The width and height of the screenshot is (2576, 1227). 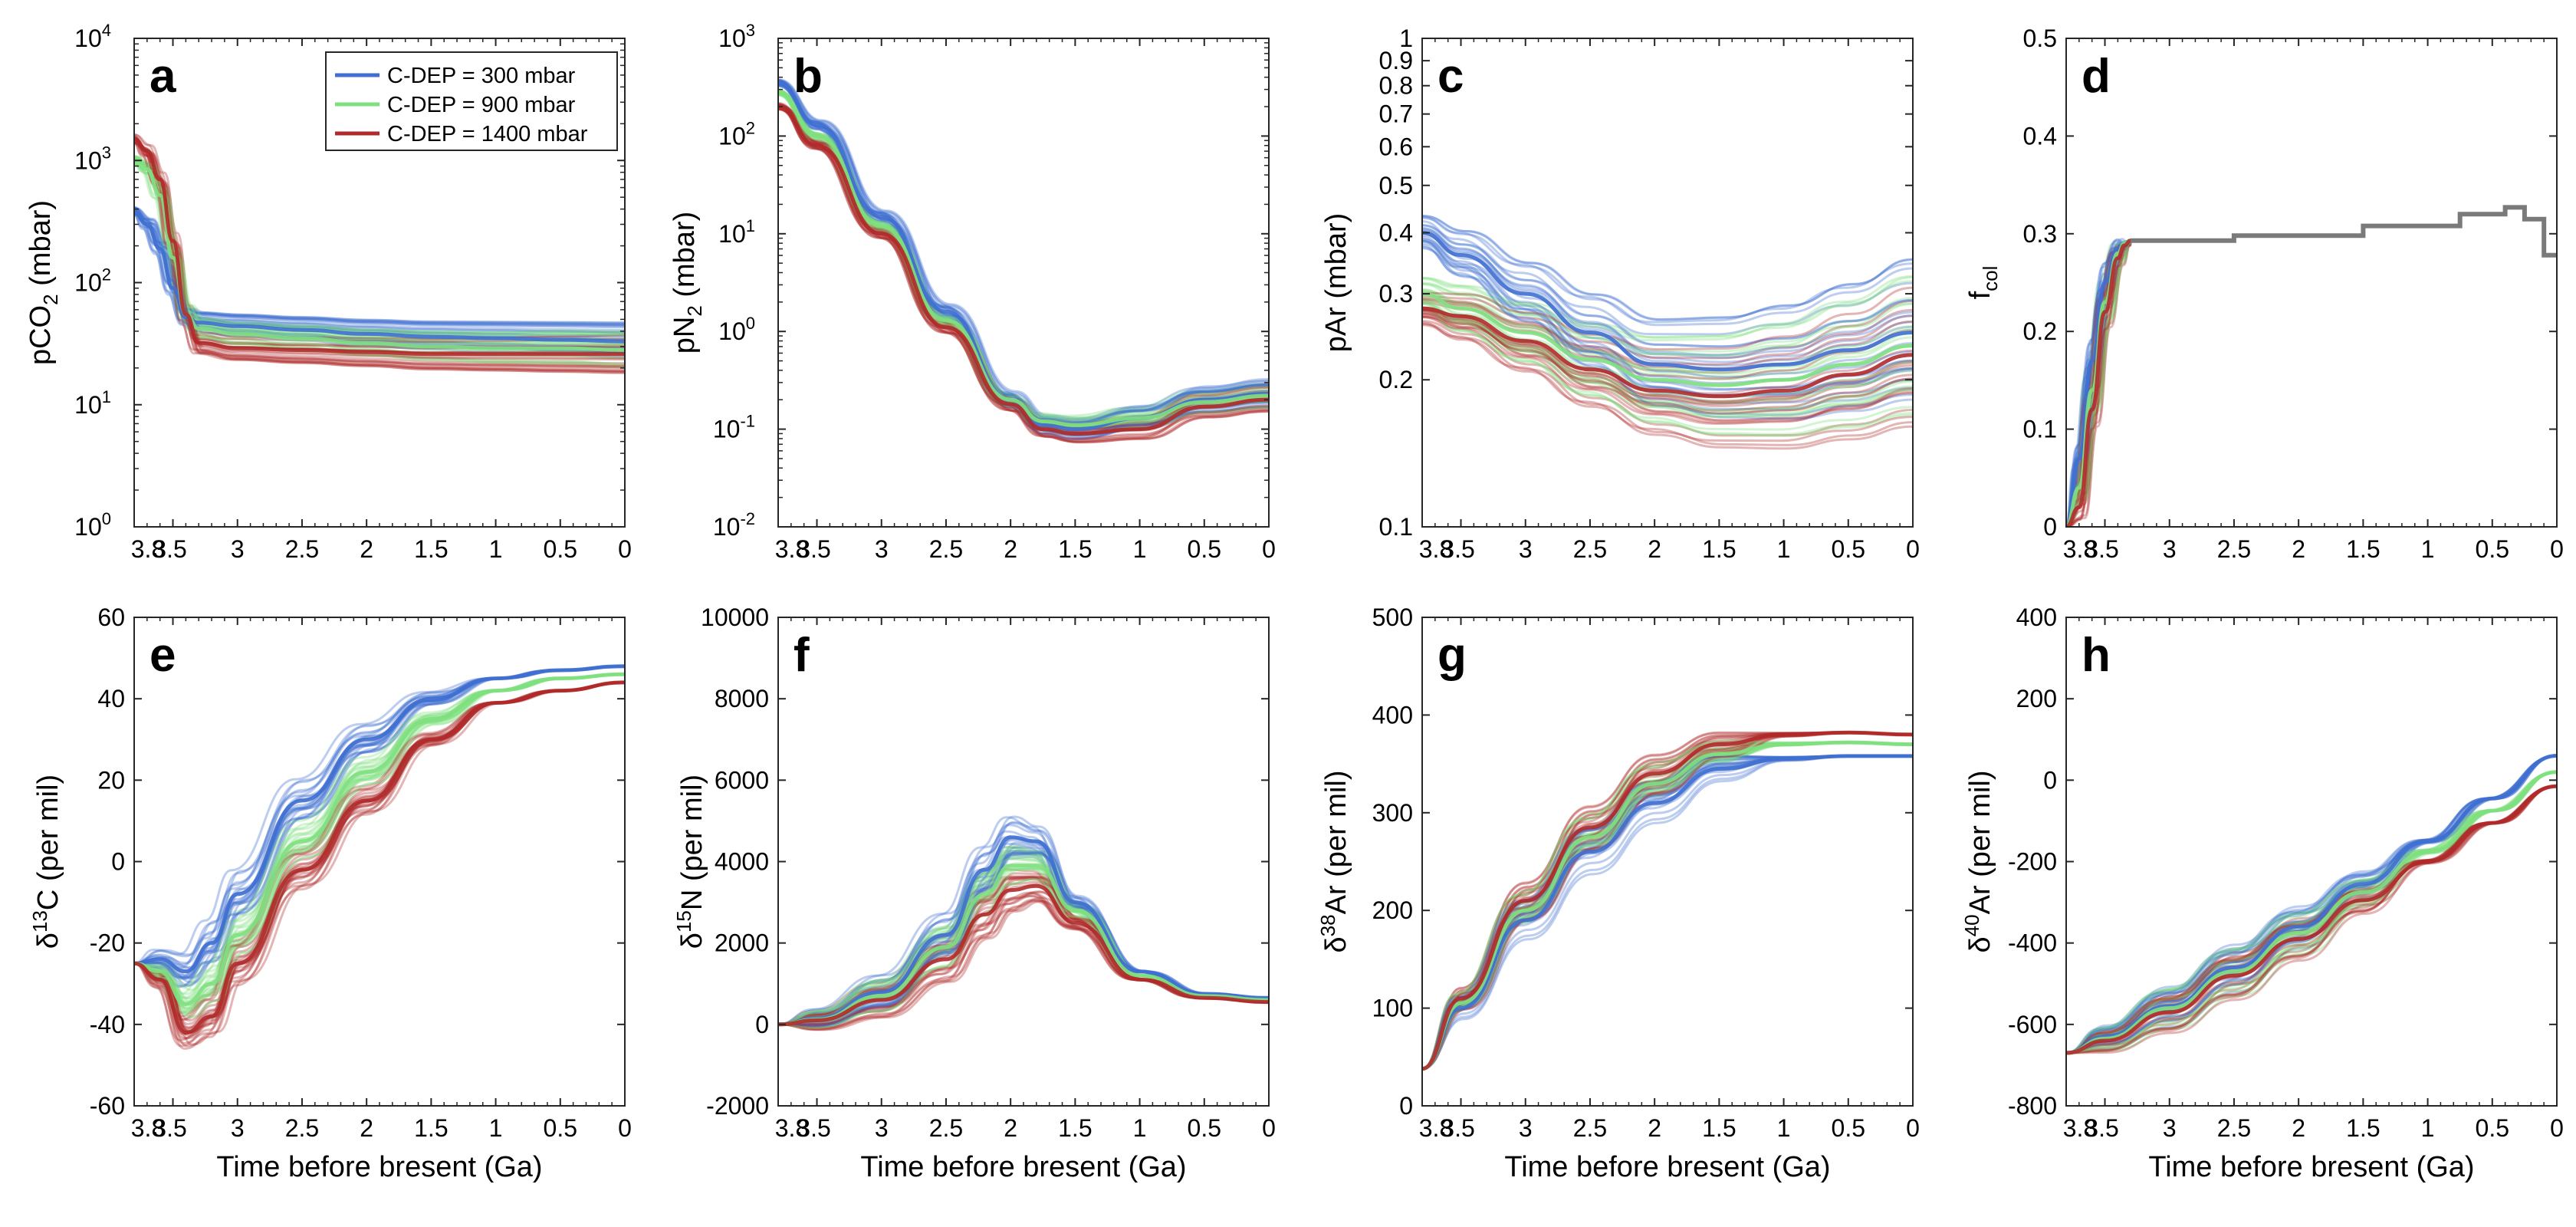 I want to click on y-tick-label: -600, so click(x=2032, y=1024).